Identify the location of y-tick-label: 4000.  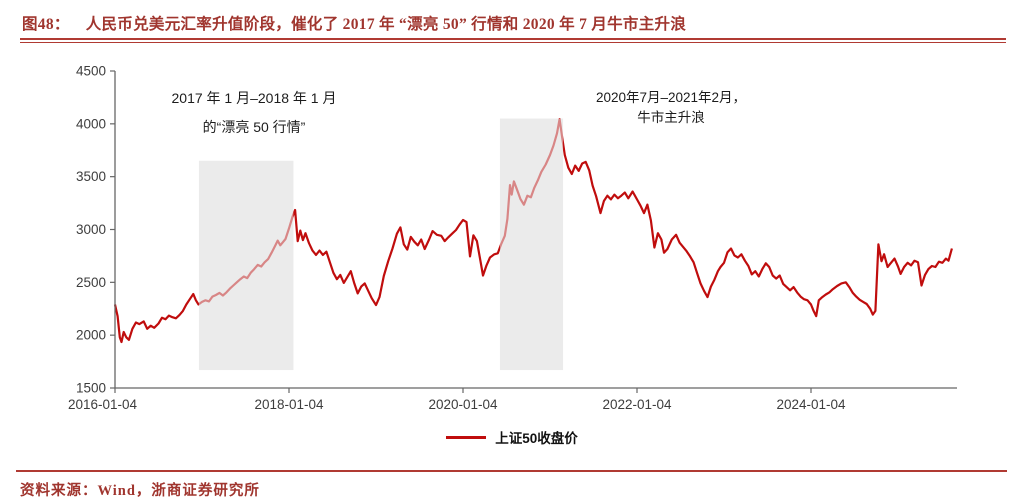
(91, 123).